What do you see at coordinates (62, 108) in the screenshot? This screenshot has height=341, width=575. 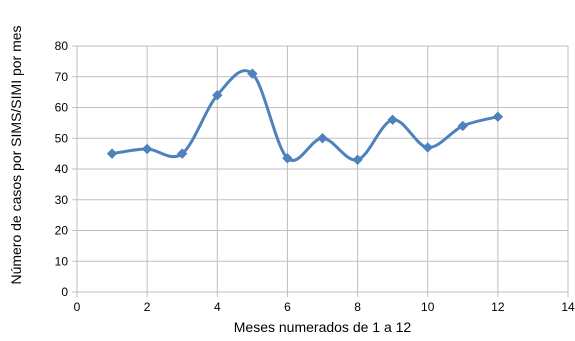 I see `y-tick-label: 60` at bounding box center [62, 108].